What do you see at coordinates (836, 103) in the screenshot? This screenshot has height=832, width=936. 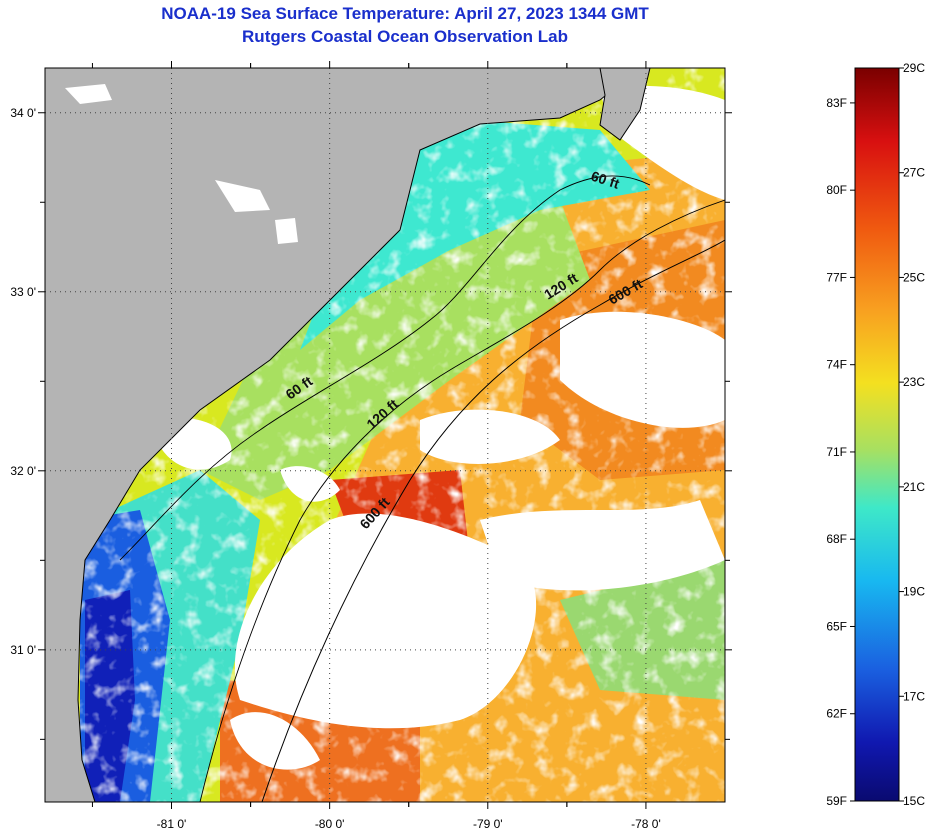 I see `colorbar-fahrenheit-label: 83F` at bounding box center [836, 103].